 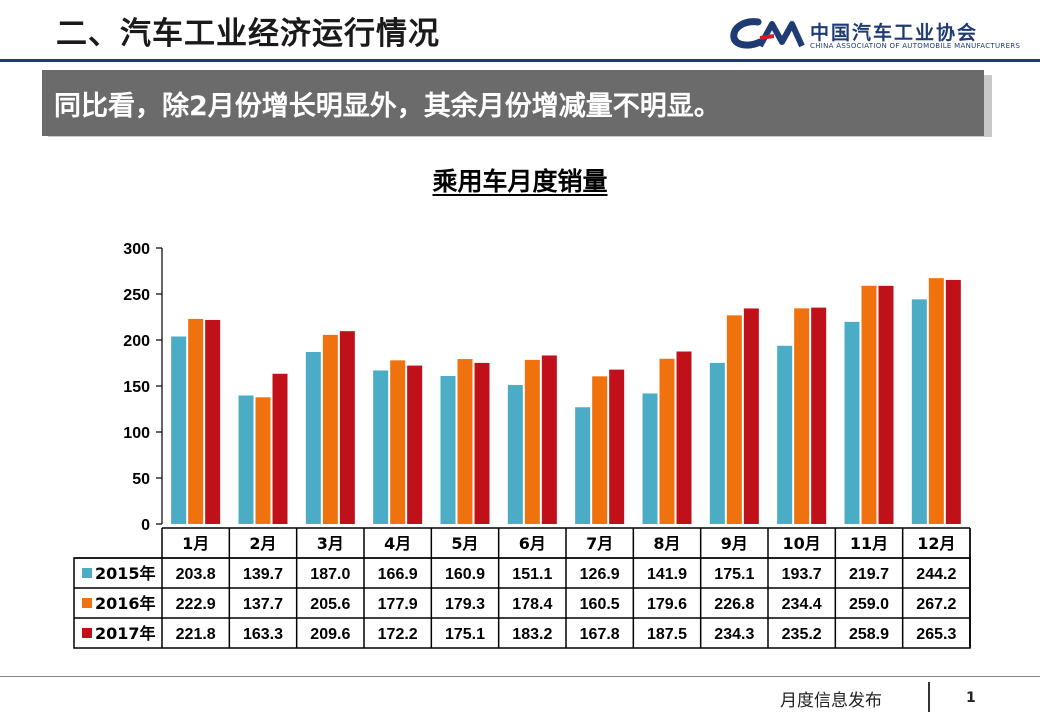 What do you see at coordinates (831, 701) in the screenshot?
I see `footer-label: 月度信息发布` at bounding box center [831, 701].